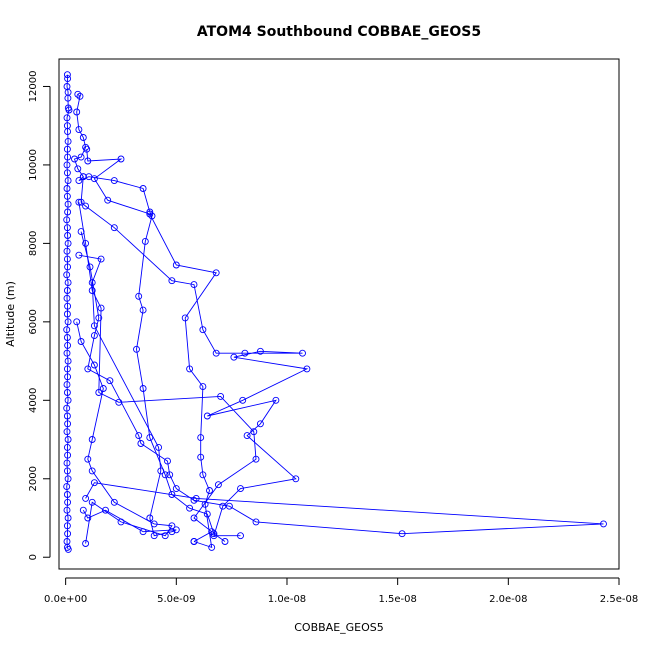  What do you see at coordinates (33, 243) in the screenshot?
I see `y-tick-label: 8000` at bounding box center [33, 243].